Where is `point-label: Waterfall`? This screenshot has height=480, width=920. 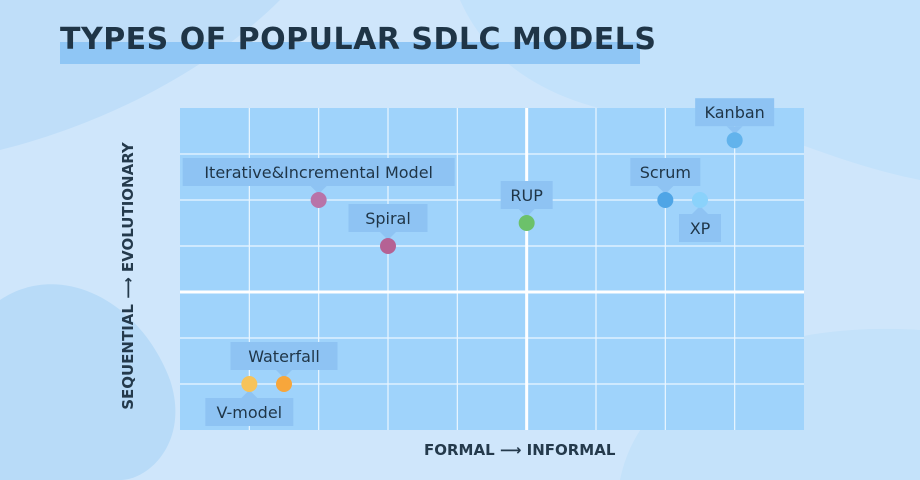 point-label: Waterfall is located at coordinates (284, 356).